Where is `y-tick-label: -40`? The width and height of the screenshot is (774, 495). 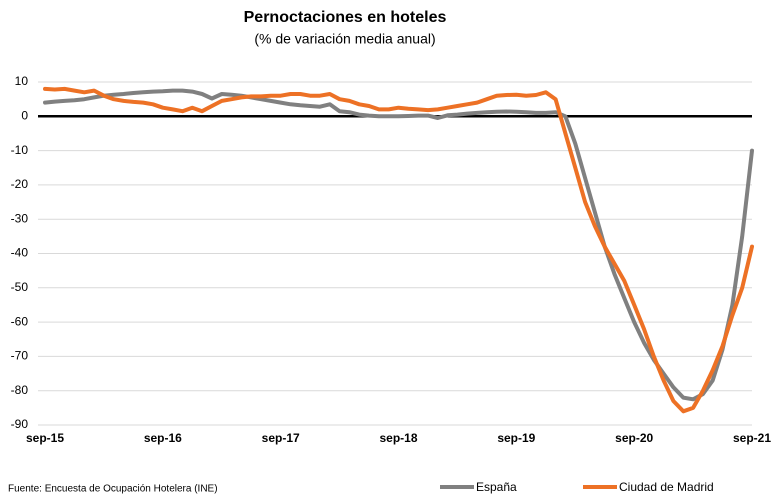
y-tick-label: -40 is located at coordinates (20, 253).